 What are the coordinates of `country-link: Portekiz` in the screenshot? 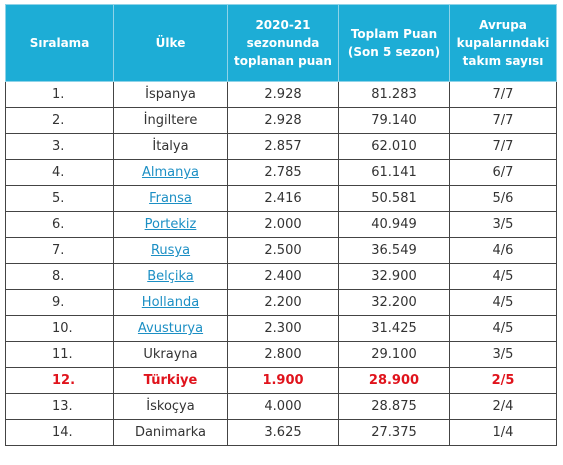 It's located at (170, 224).